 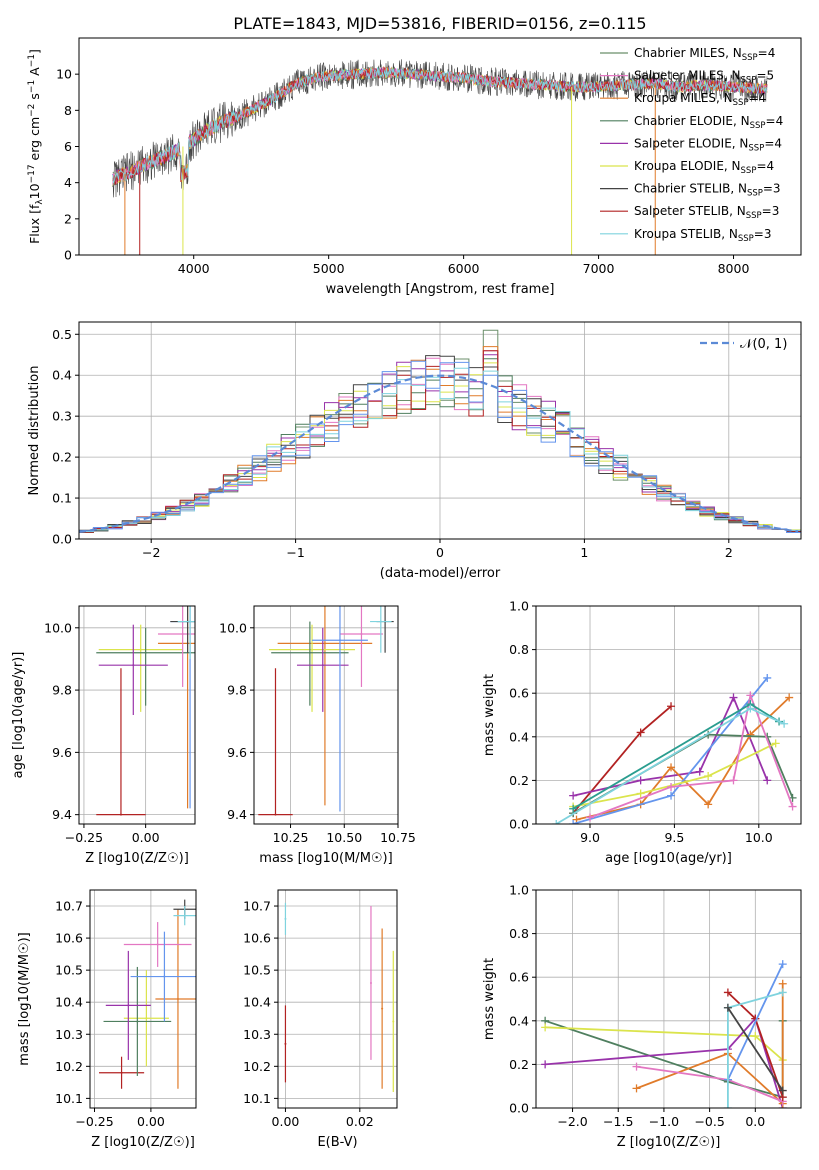 What do you see at coordinates (69, 1098) in the screenshot?
I see `y-tick-label: 10.1` at bounding box center [69, 1098].